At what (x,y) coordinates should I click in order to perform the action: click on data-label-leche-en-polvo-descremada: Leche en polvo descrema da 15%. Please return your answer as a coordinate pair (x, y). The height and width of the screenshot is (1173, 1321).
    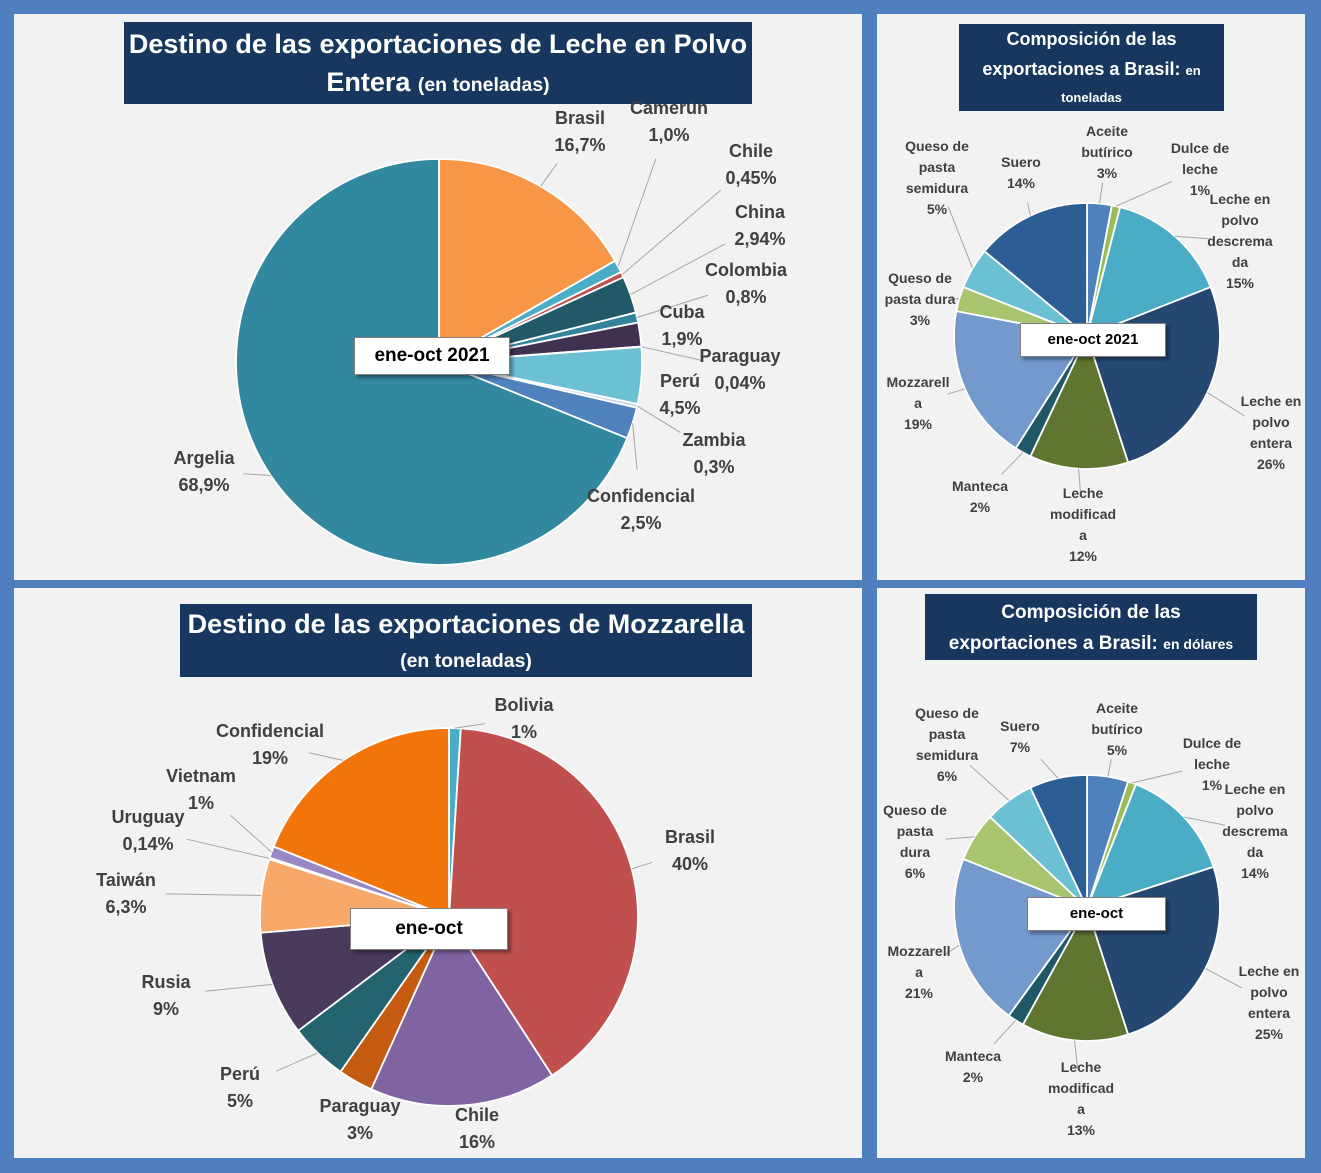
    Looking at the image, I should click on (1240, 241).